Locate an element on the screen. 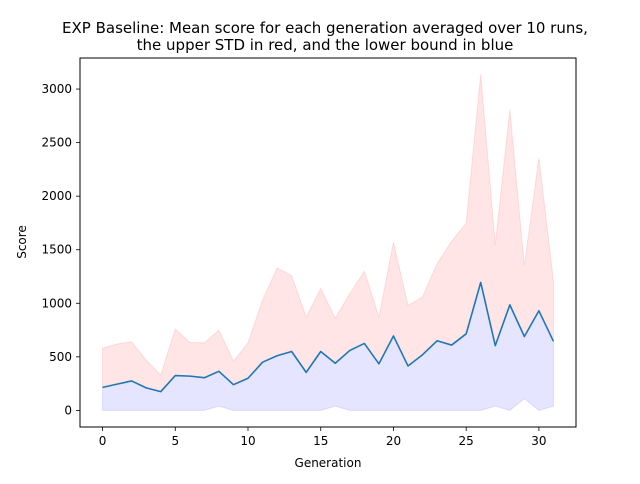  y-tick-label: 2000 is located at coordinates (56, 196).